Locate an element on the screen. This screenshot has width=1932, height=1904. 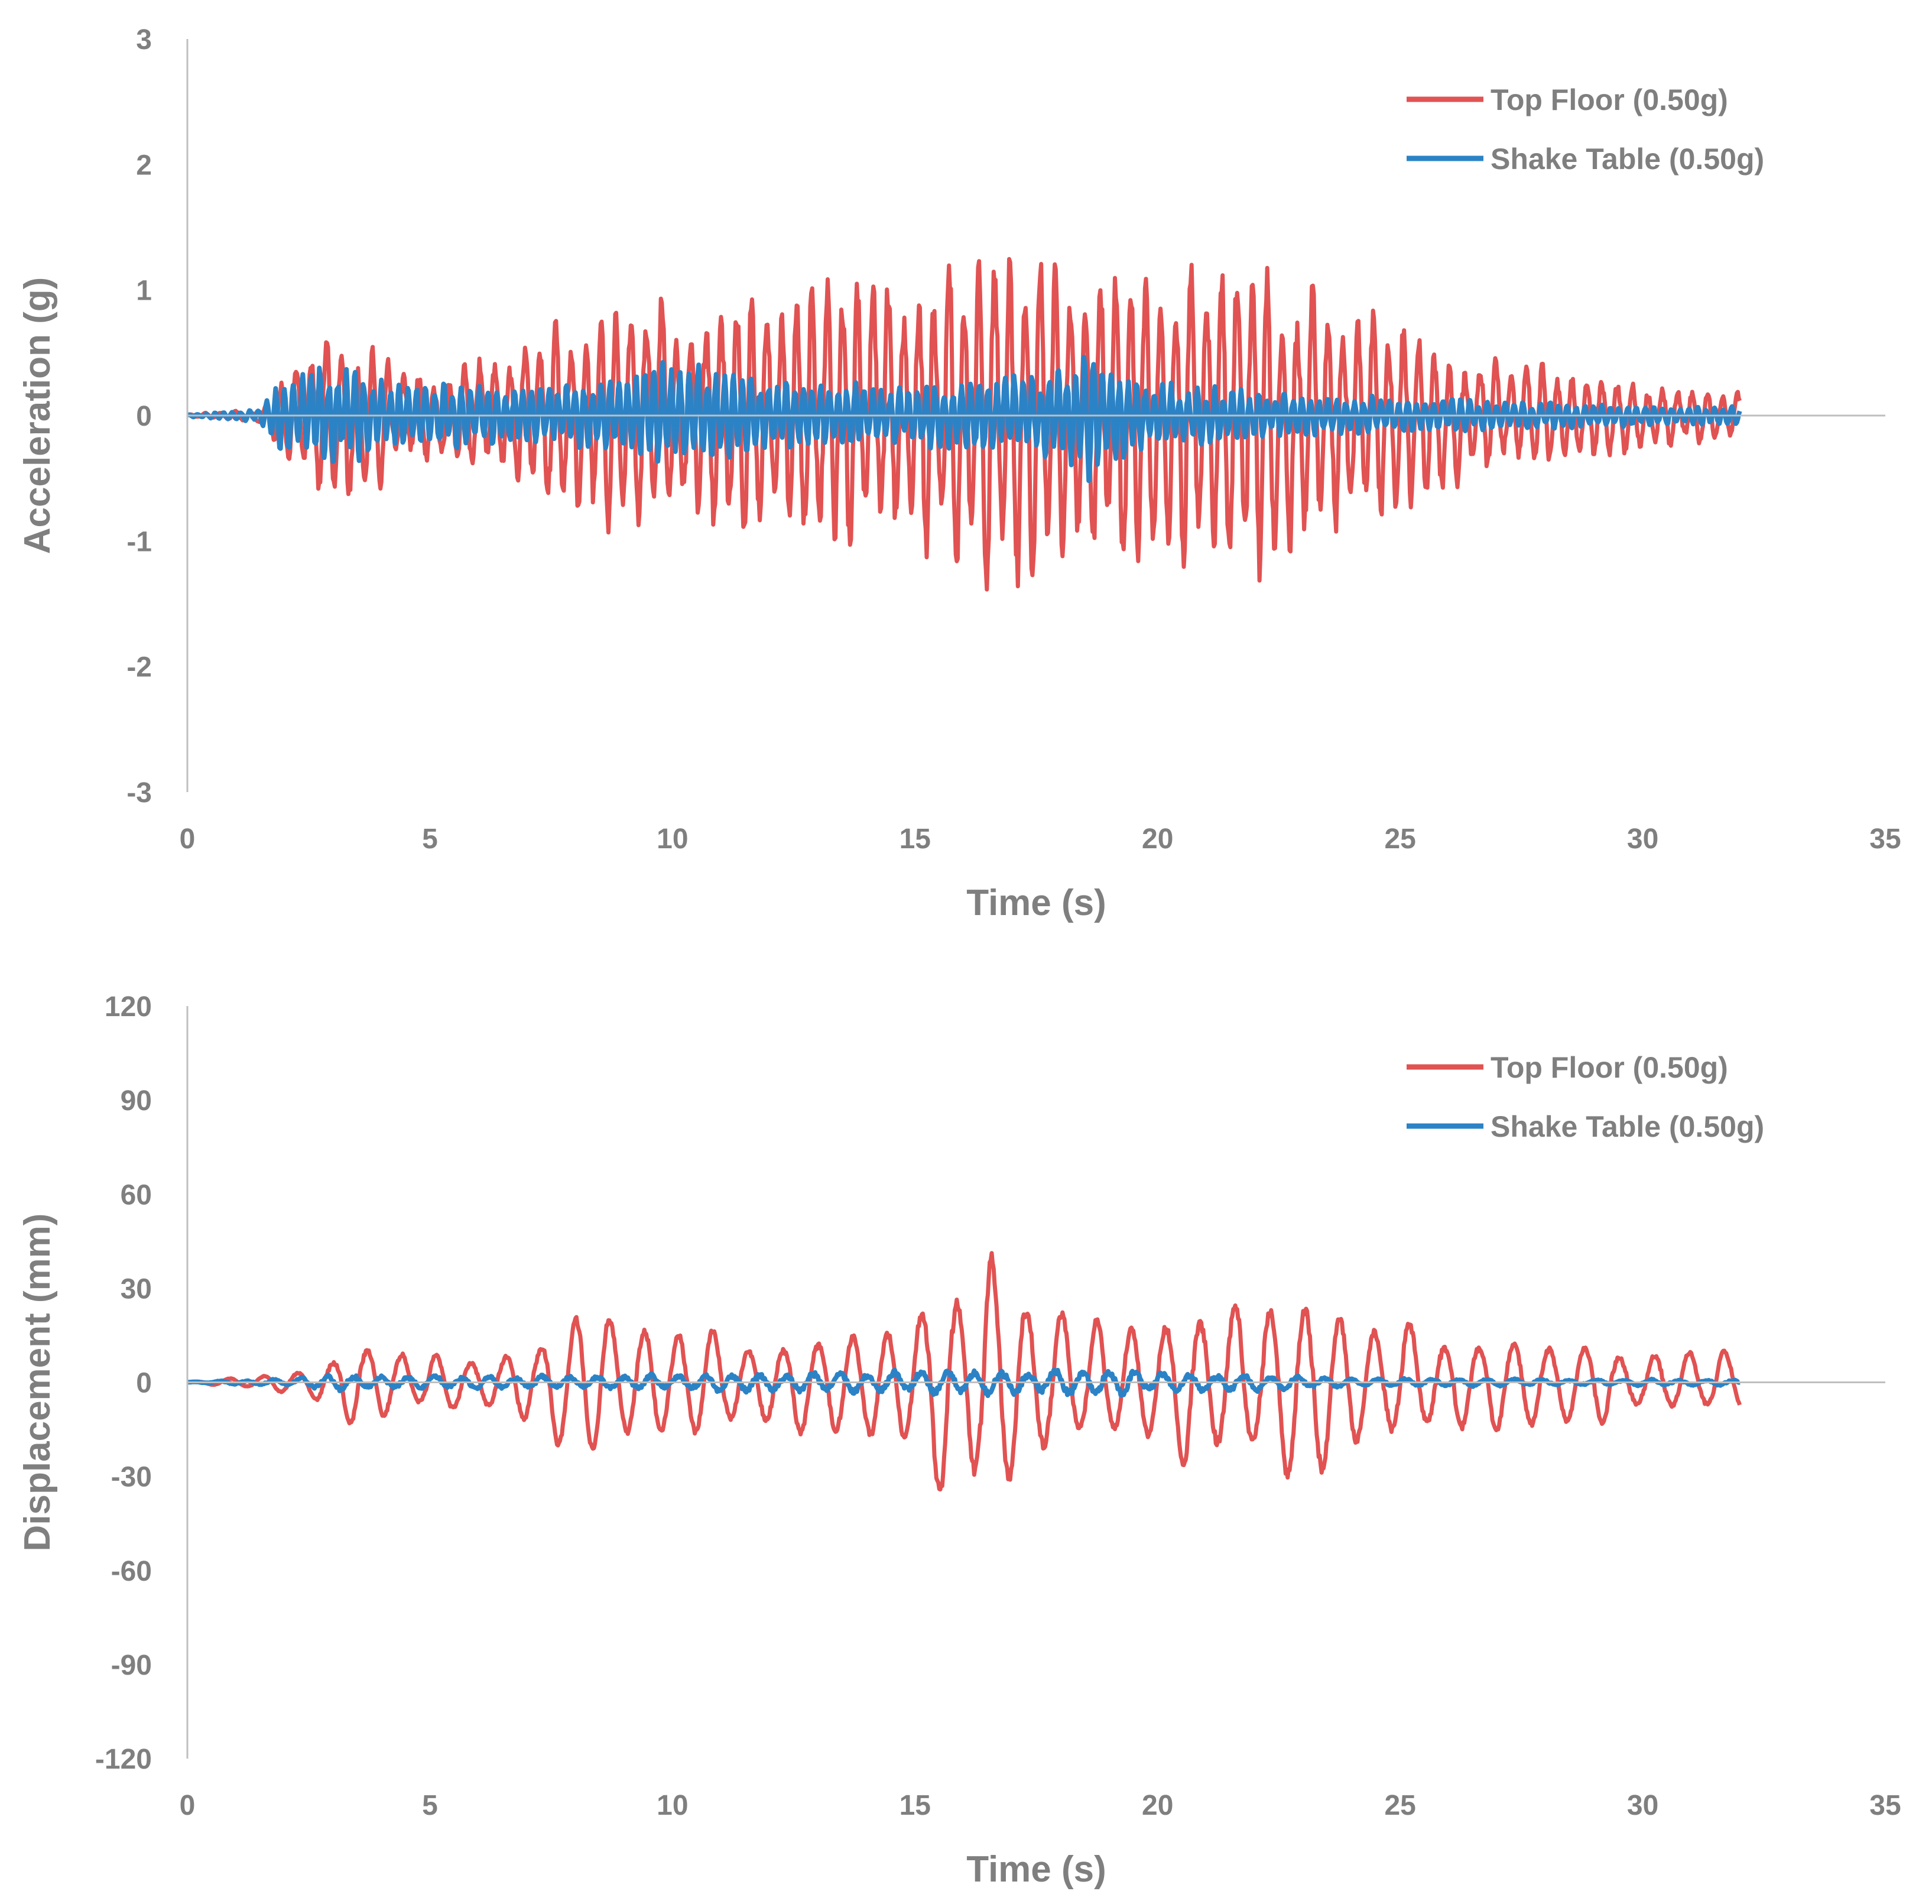
displacement-y-tick-label: -60 is located at coordinates (131, 1572).